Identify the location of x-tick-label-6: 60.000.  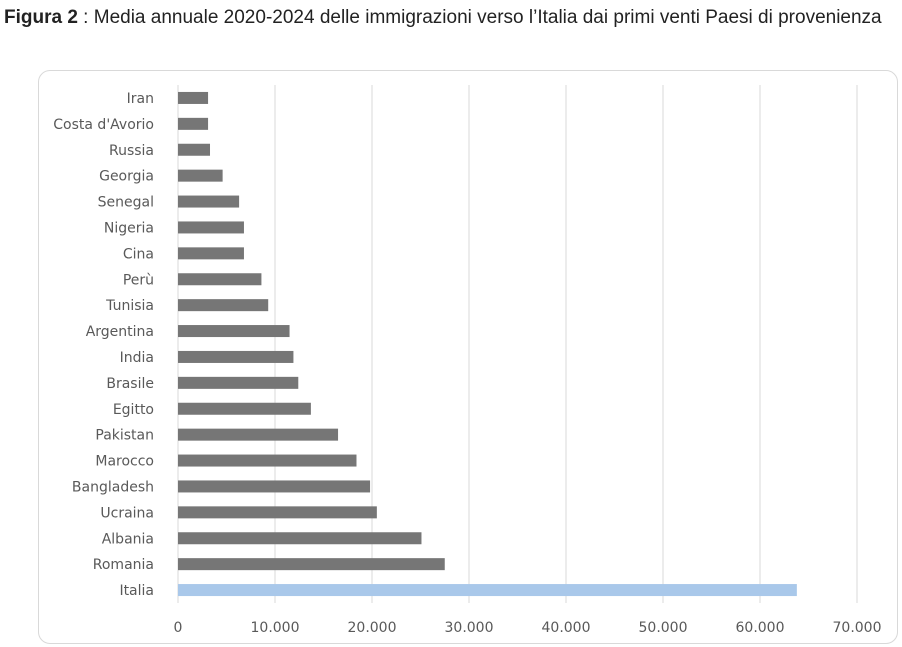
(760, 628).